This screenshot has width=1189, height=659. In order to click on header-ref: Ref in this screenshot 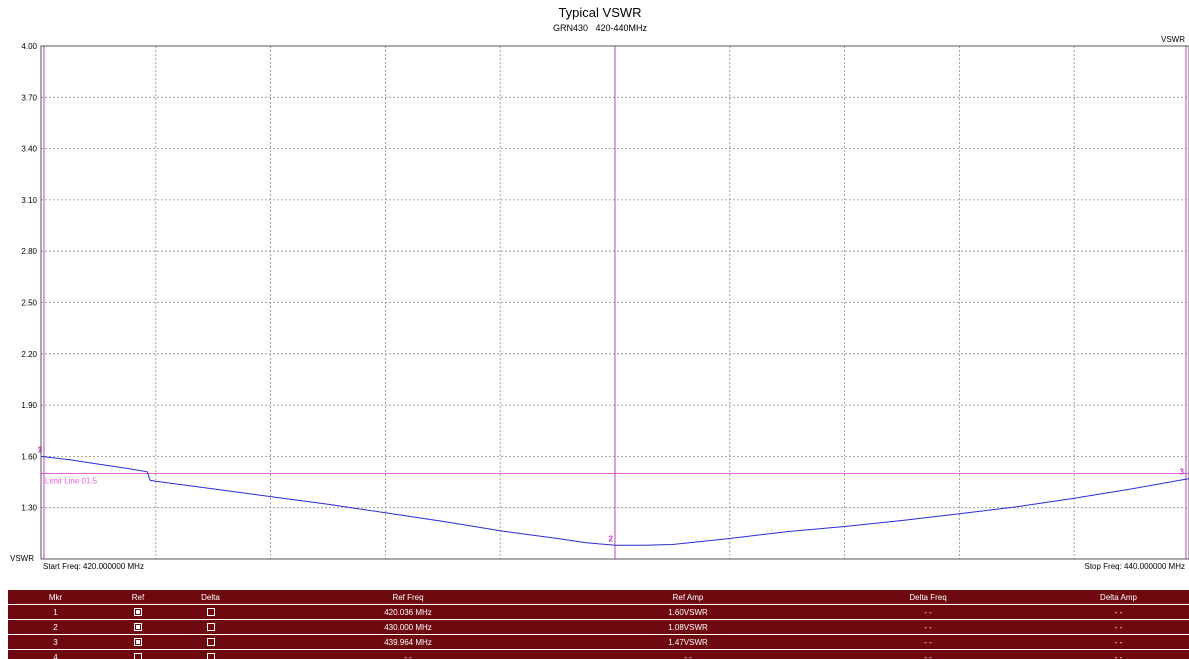, I will do `click(138, 597)`.